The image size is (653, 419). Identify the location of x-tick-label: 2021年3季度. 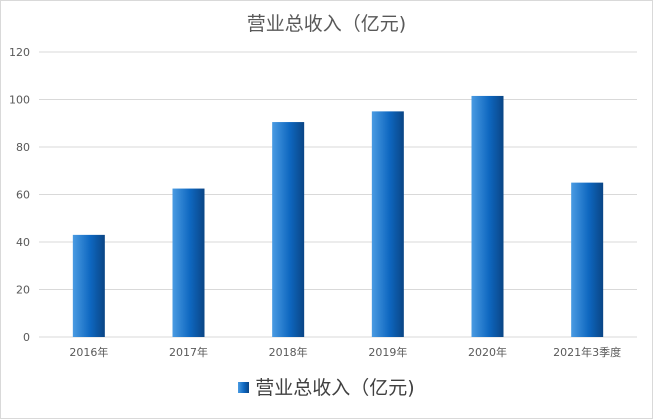
(587, 352).